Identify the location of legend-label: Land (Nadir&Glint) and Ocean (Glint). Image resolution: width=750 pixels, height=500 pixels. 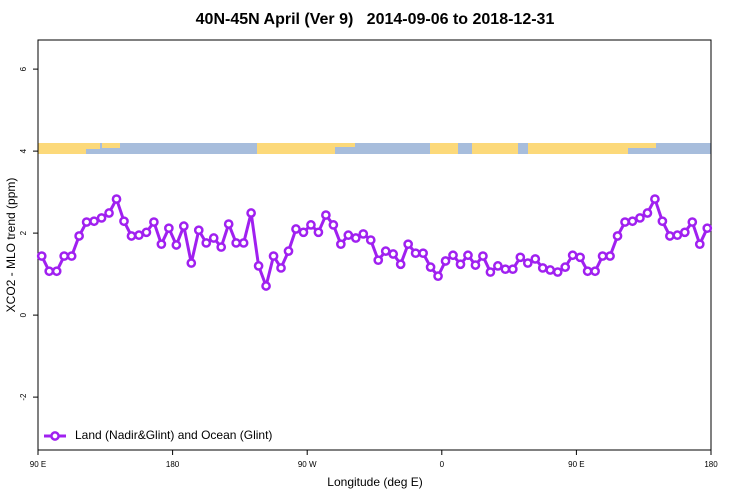
(173, 435).